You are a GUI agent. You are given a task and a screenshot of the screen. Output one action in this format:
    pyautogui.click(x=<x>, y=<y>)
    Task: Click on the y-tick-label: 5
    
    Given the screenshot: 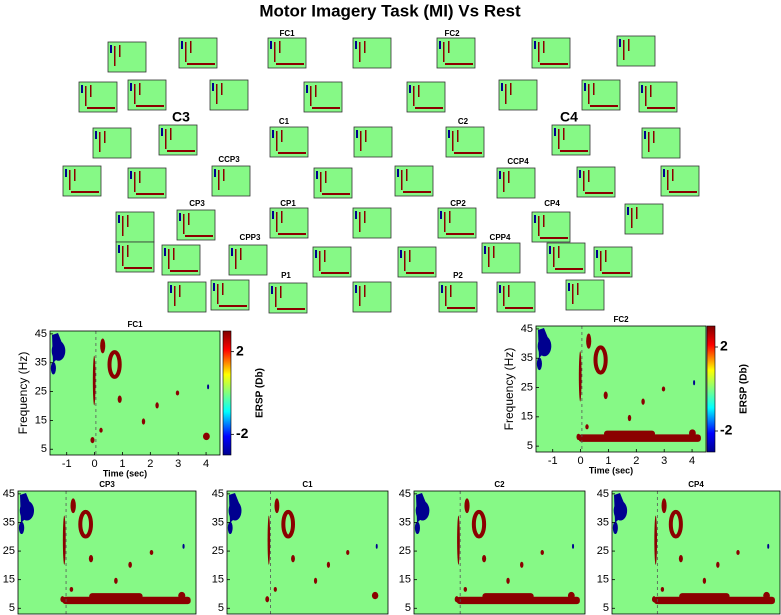 What is the action you would take?
    pyautogui.click(x=221, y=608)
    